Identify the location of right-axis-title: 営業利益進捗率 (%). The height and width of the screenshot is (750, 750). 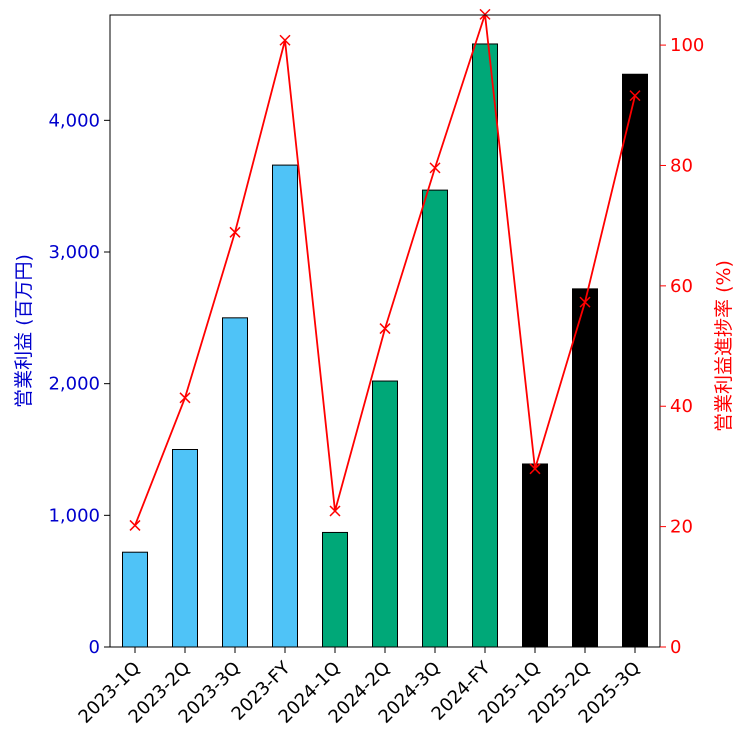
(724, 346).